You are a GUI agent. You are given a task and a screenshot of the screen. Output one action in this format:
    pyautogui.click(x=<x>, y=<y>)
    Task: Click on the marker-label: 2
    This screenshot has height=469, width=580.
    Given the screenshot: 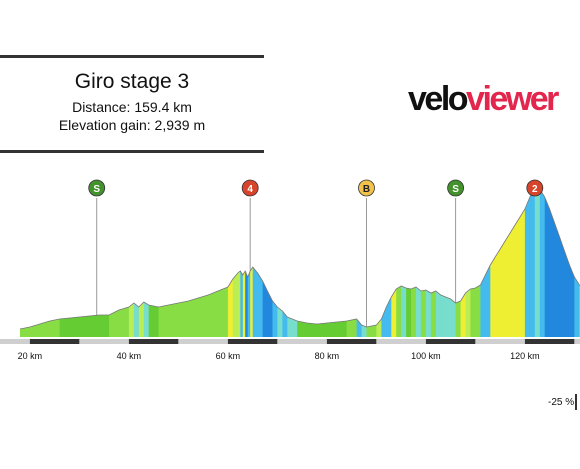 What is the action you would take?
    pyautogui.click(x=535, y=189)
    